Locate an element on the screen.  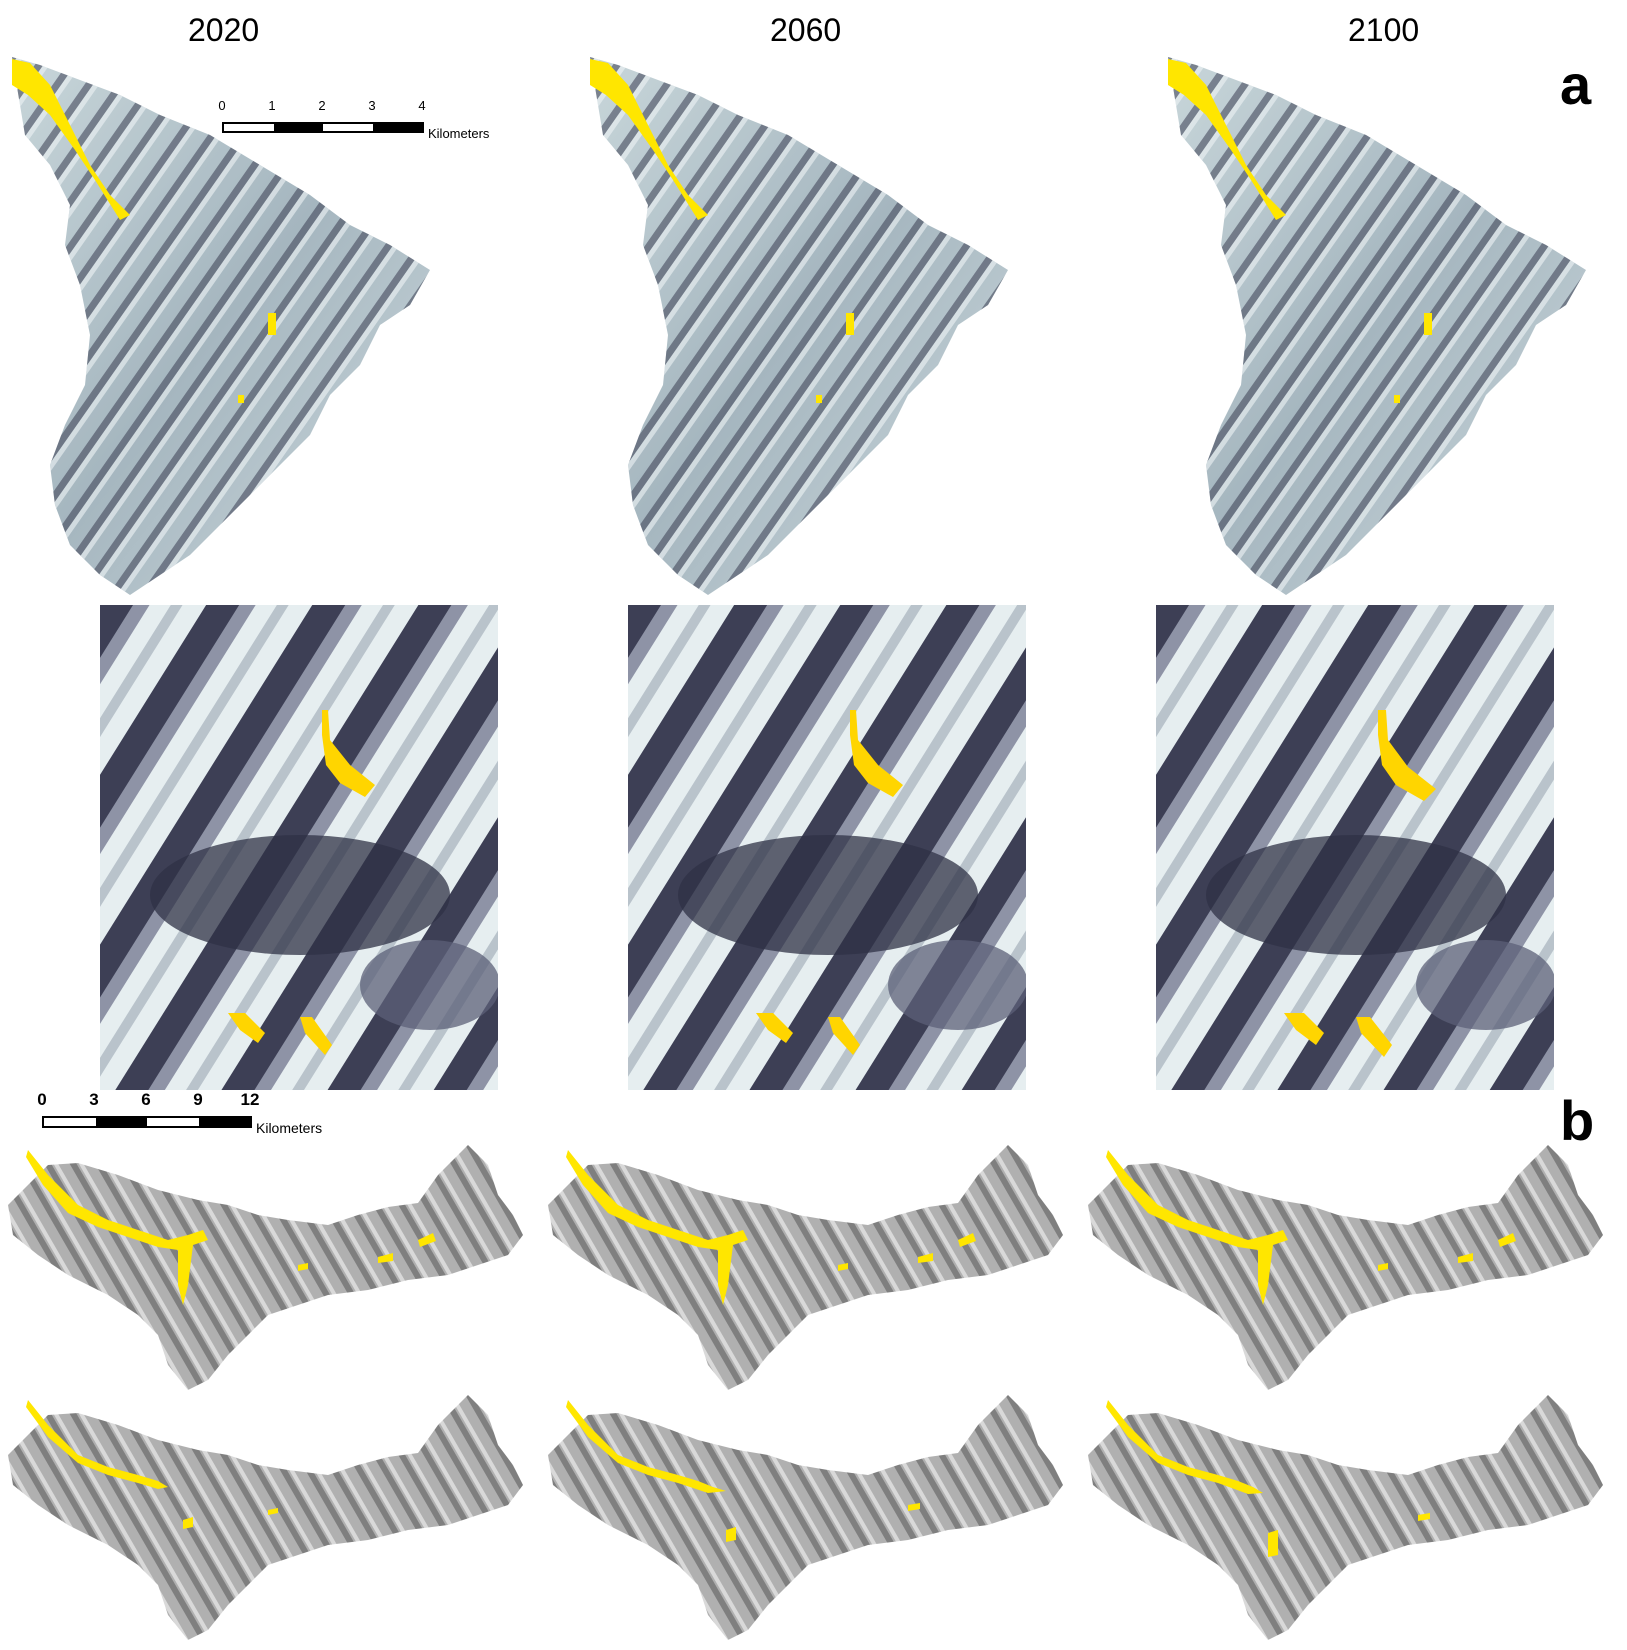
catchment-map-2060 is located at coordinates (799, 326).